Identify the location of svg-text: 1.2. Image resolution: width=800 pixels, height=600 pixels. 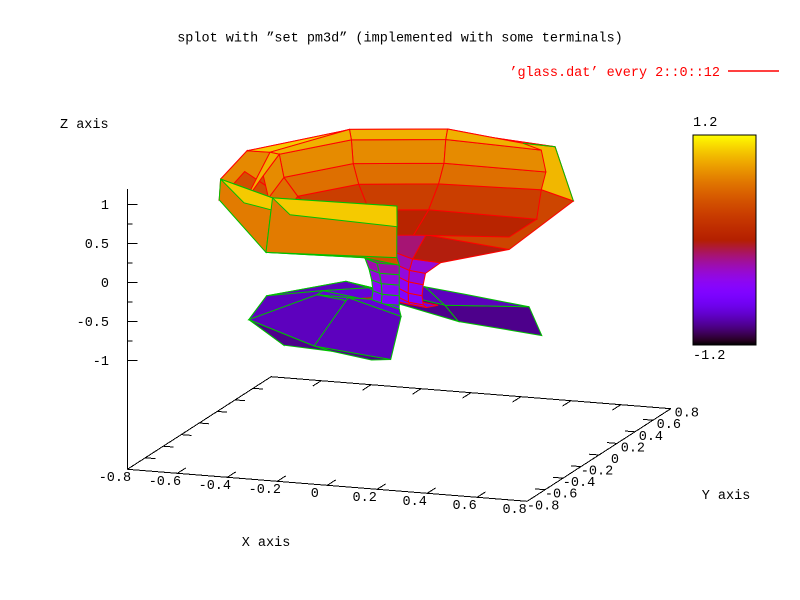
(705, 123).